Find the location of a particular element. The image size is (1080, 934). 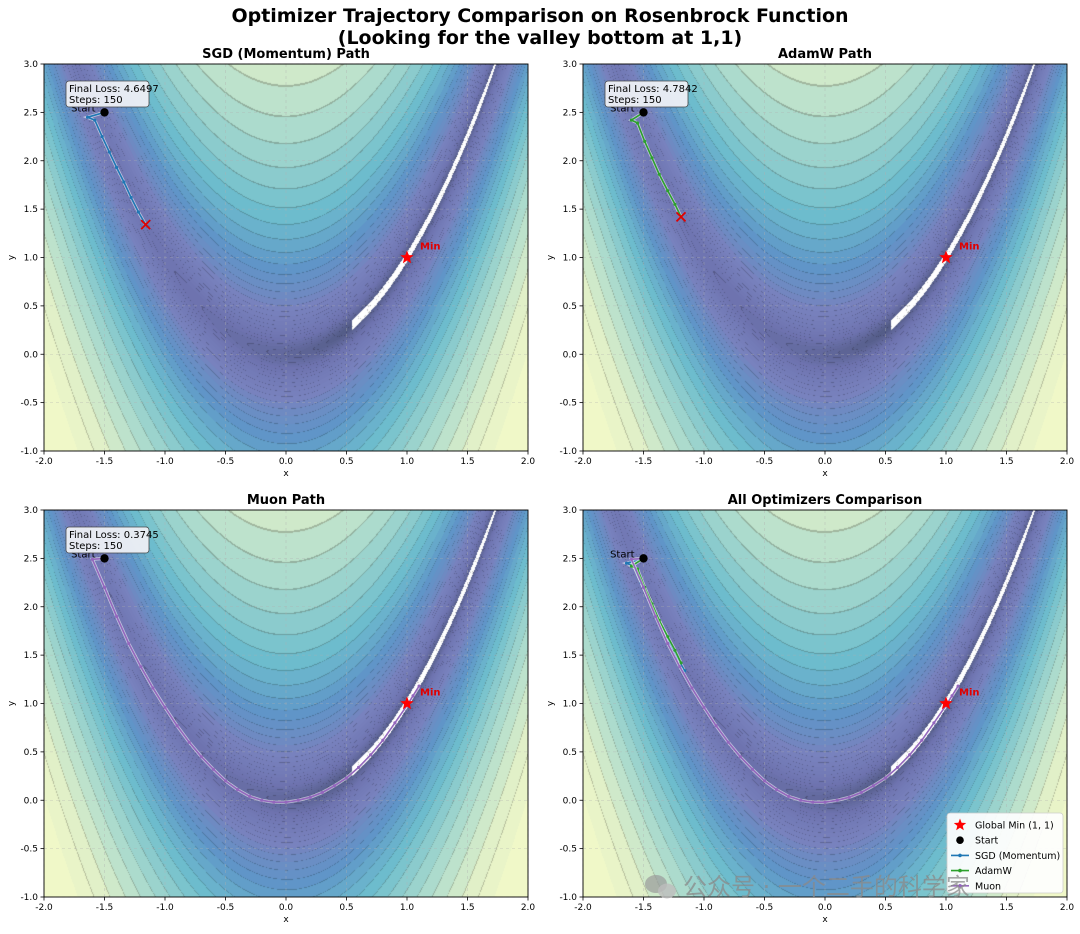

legend-entry: Muon is located at coordinates (988, 886).